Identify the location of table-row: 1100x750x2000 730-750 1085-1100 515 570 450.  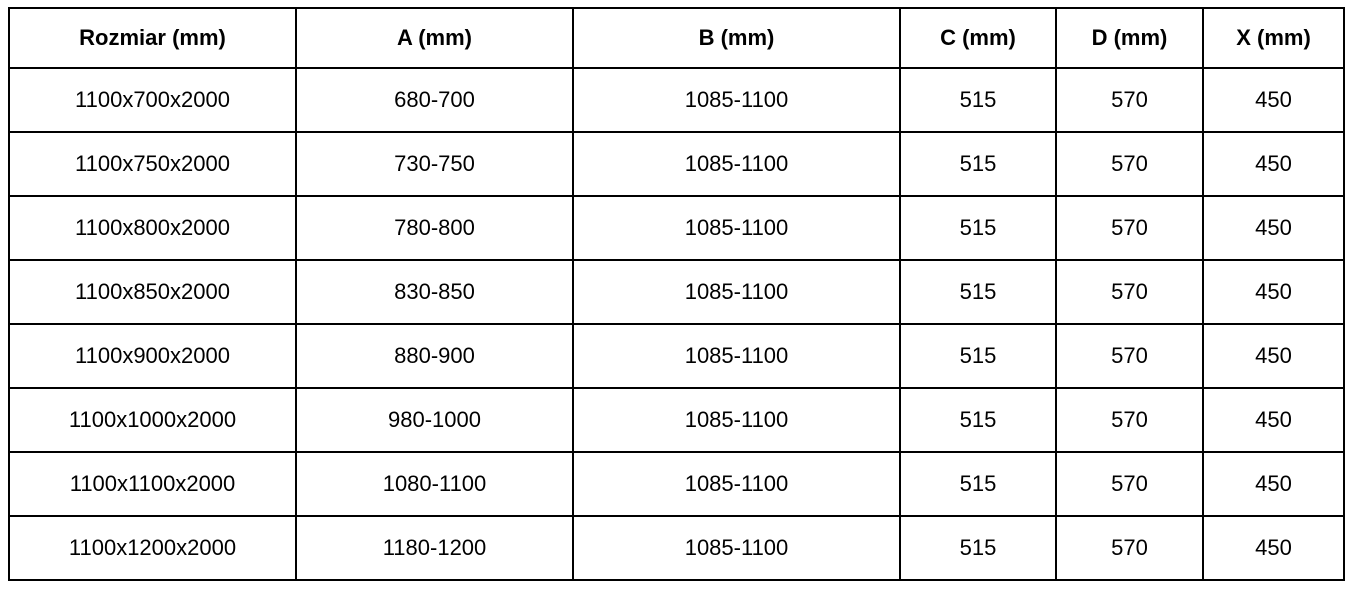
(676, 164).